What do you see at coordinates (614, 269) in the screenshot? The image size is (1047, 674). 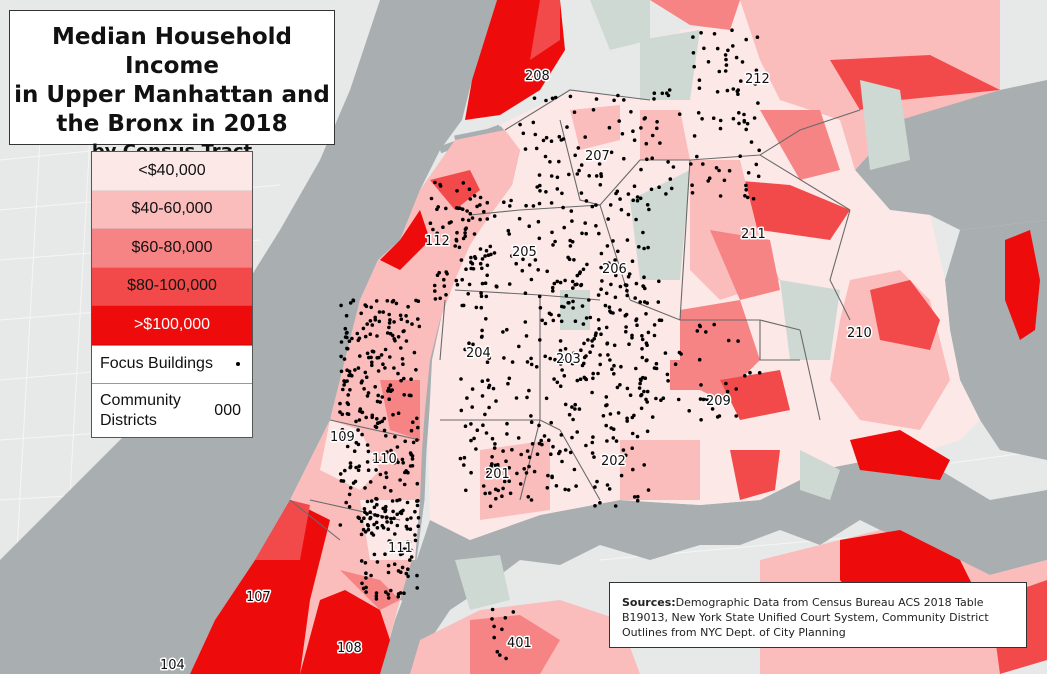 I see `district-label-206: 206` at bounding box center [614, 269].